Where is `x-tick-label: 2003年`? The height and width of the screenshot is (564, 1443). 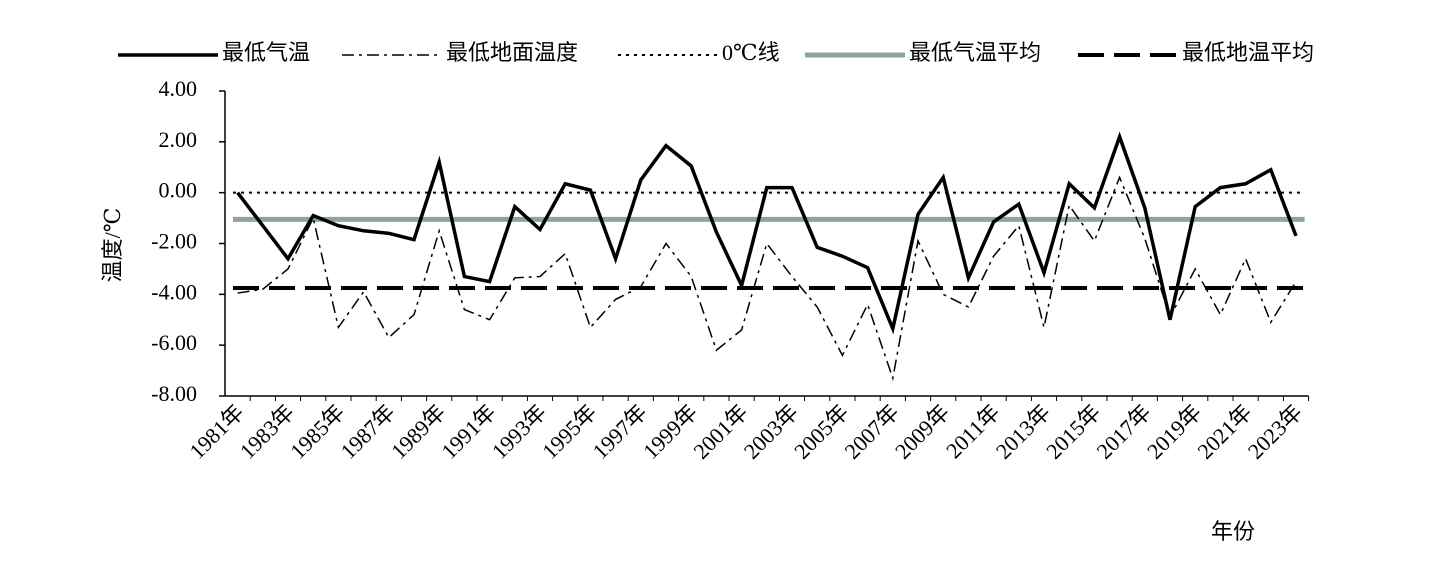
x-tick-label: 2003年 is located at coordinates (771, 431).